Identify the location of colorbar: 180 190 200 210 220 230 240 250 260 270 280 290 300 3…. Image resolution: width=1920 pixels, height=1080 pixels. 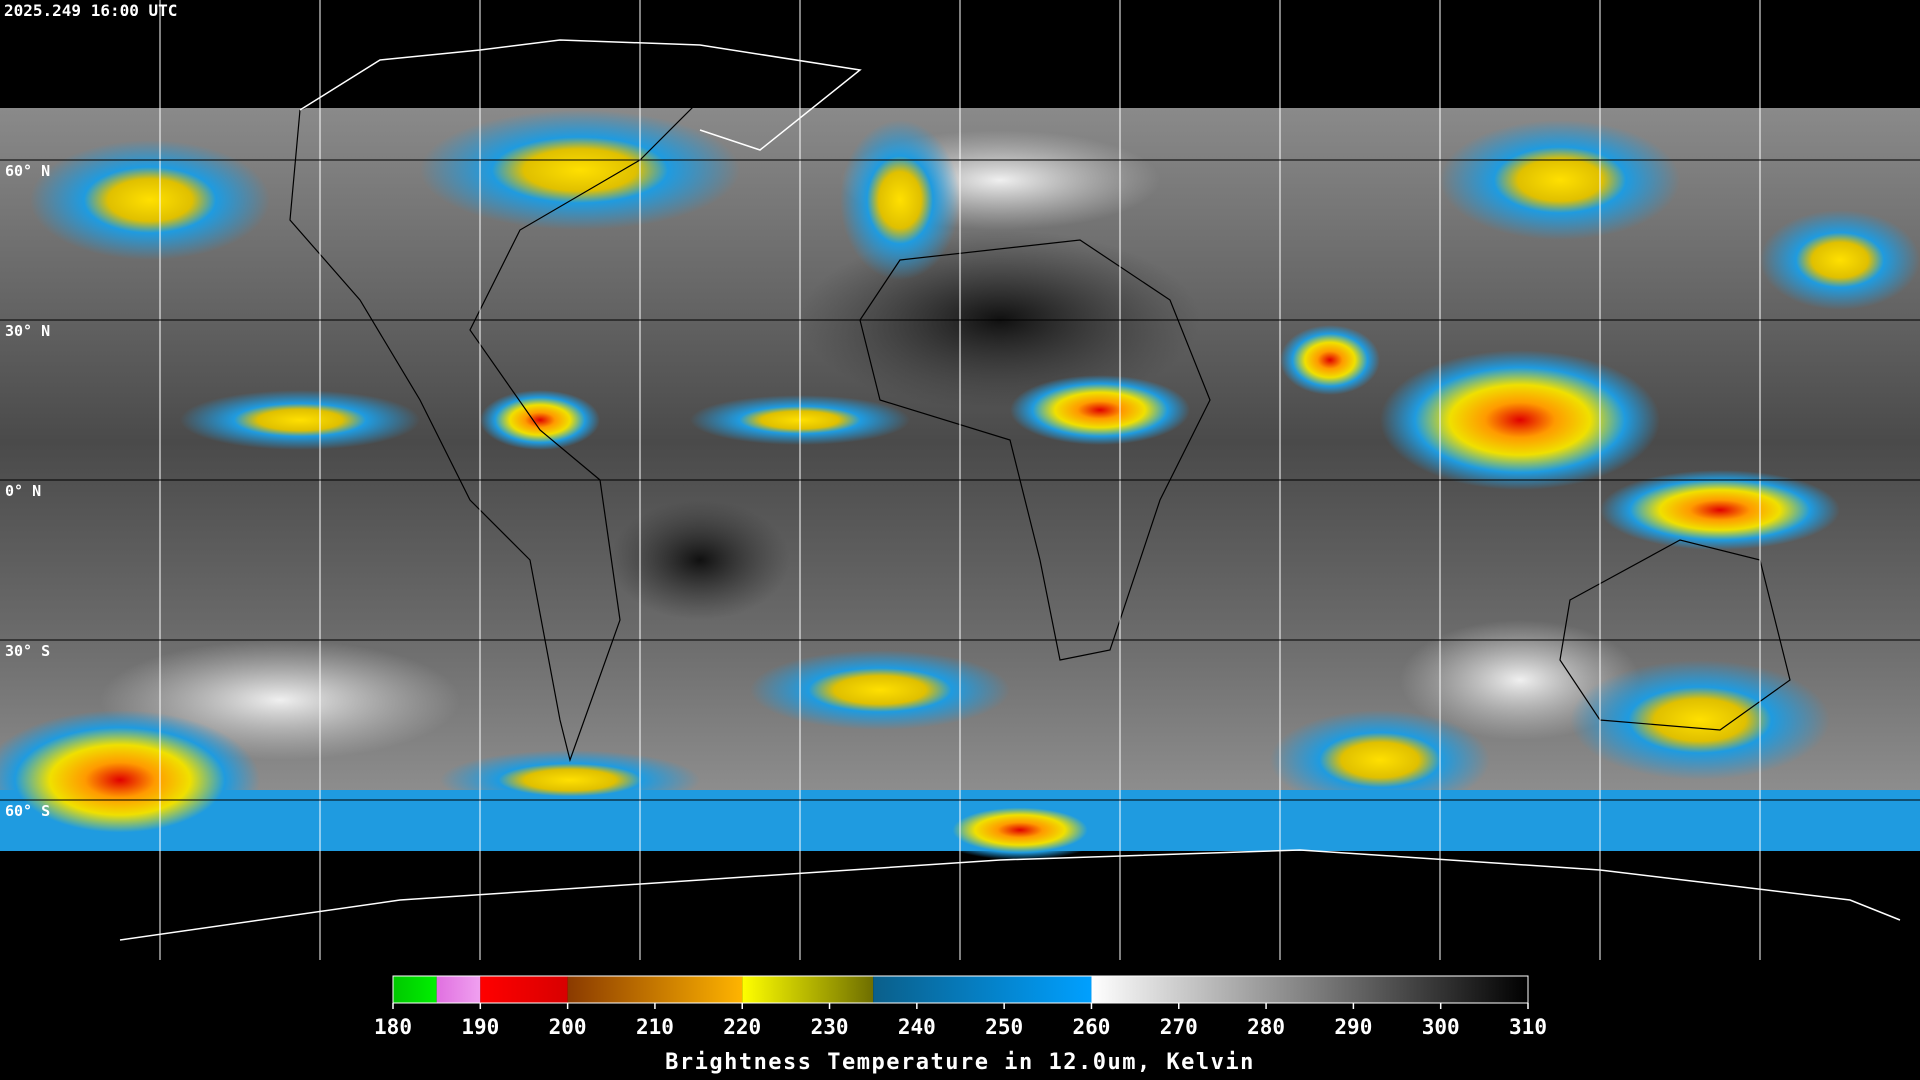
(960, 1007).